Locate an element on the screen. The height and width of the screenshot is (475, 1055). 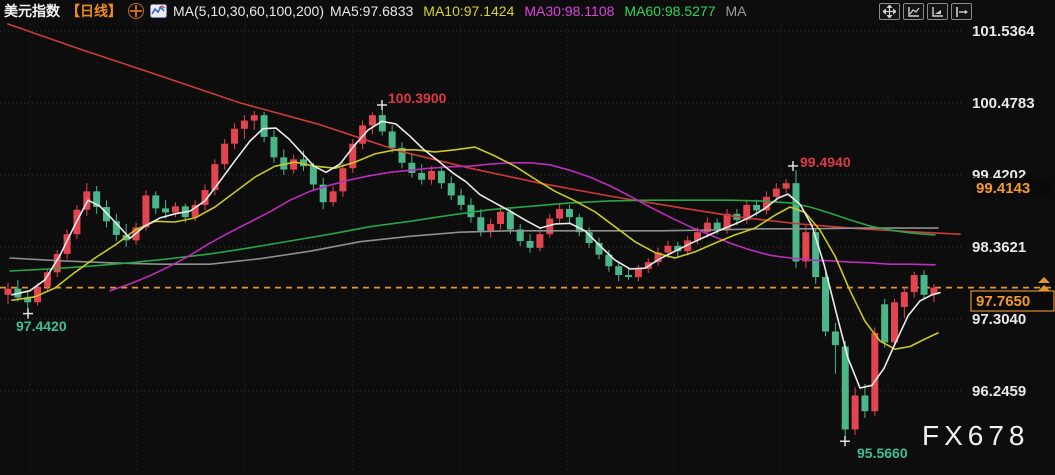
y-axis-label: 101.5364 is located at coordinates (1003, 31).